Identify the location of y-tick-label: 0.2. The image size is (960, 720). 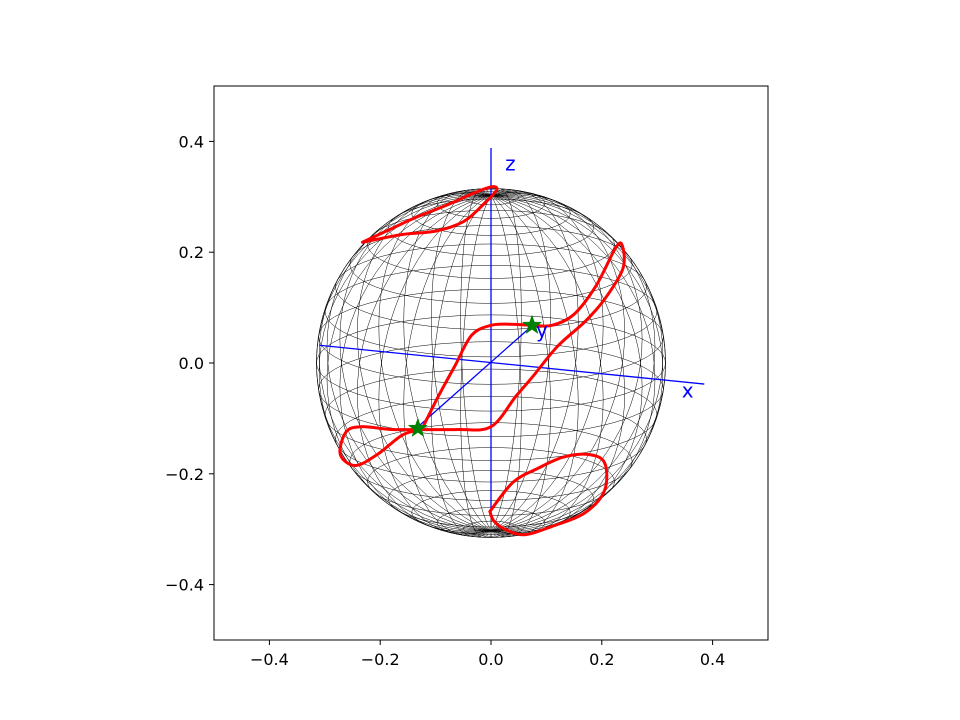
(191, 252).